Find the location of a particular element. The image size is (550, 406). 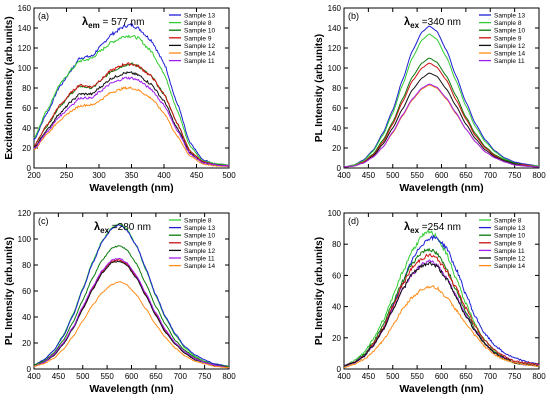

x-tick-label: 750 is located at coordinates (515, 175).